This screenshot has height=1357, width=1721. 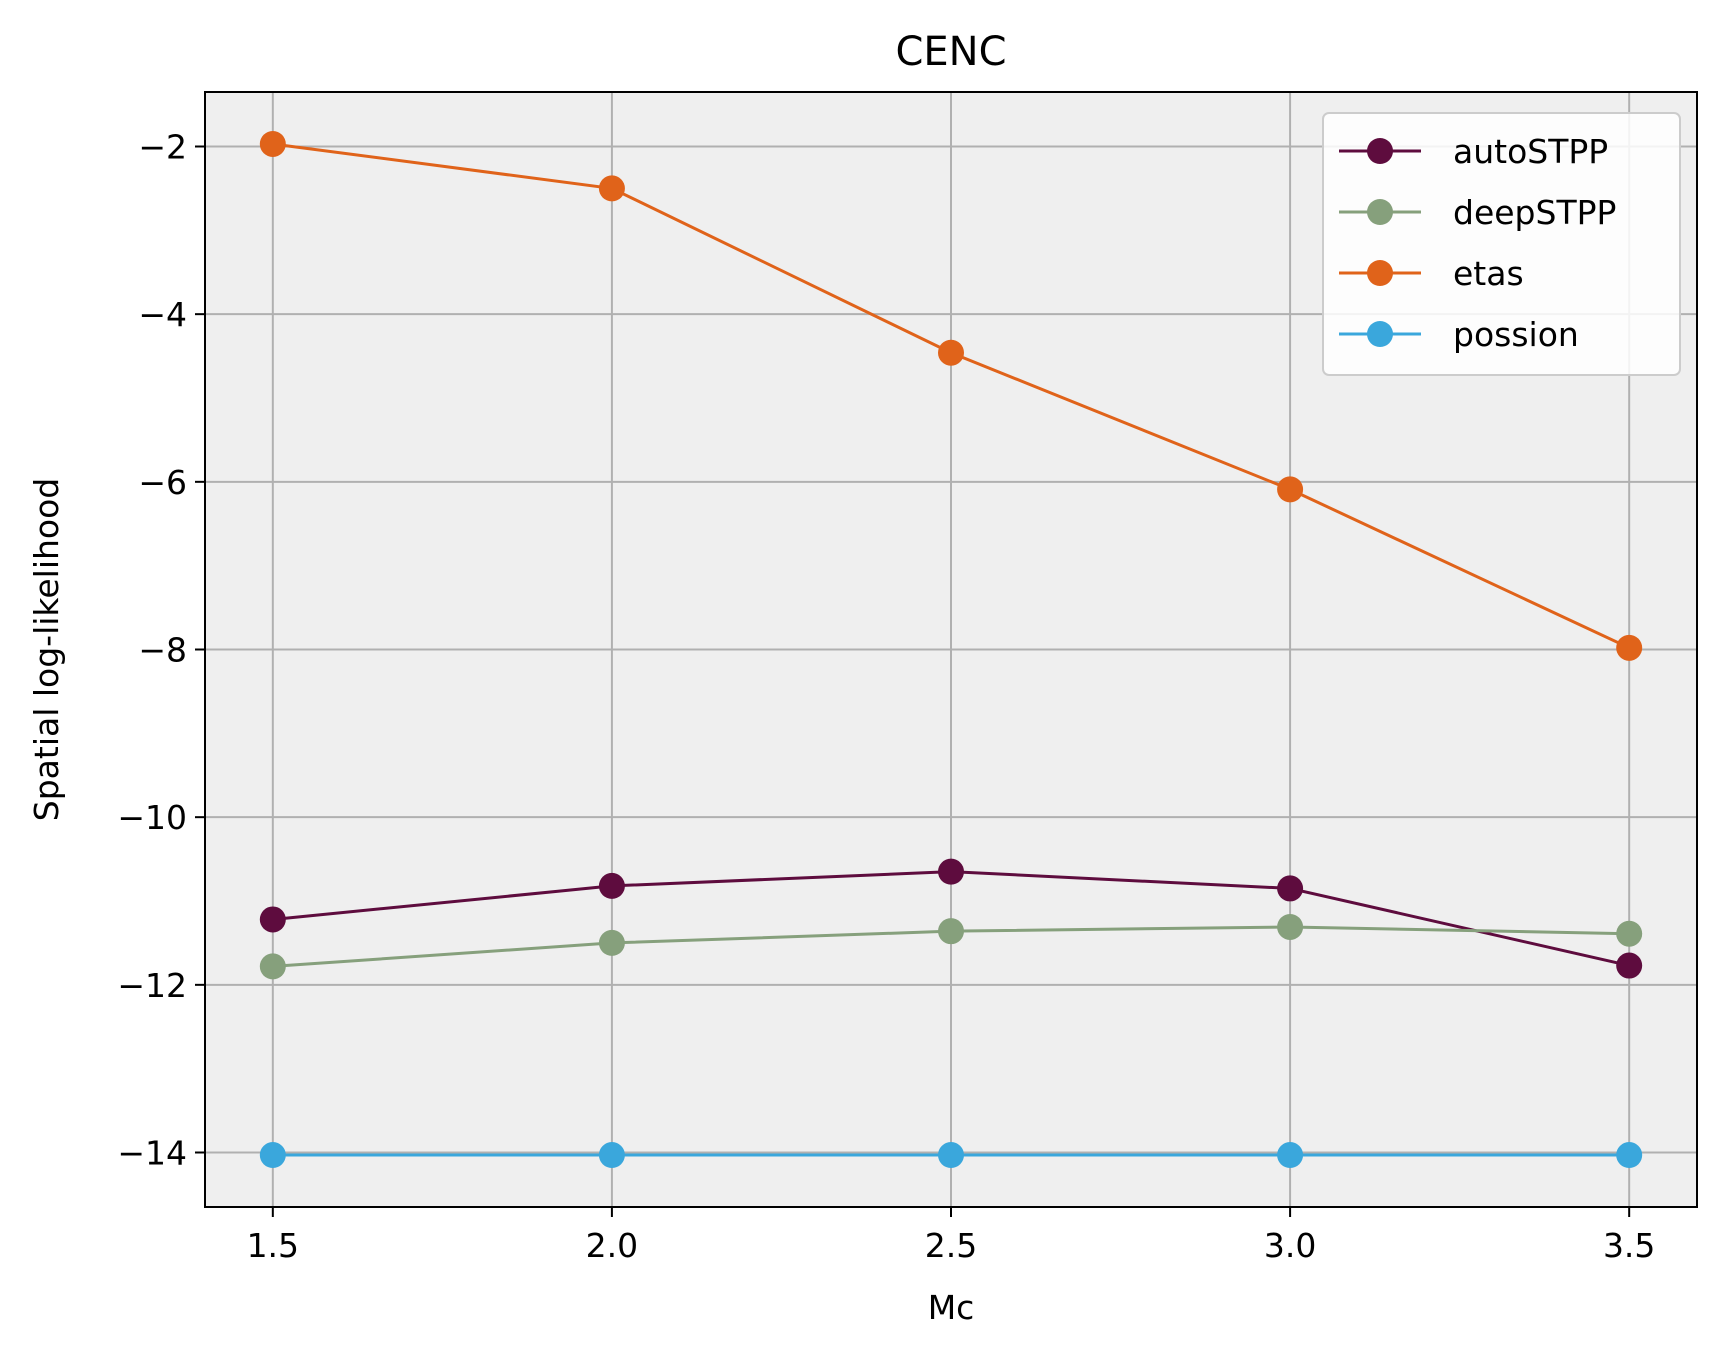 I want to click on legend-item-etas: etas, so click(x=1431, y=273).